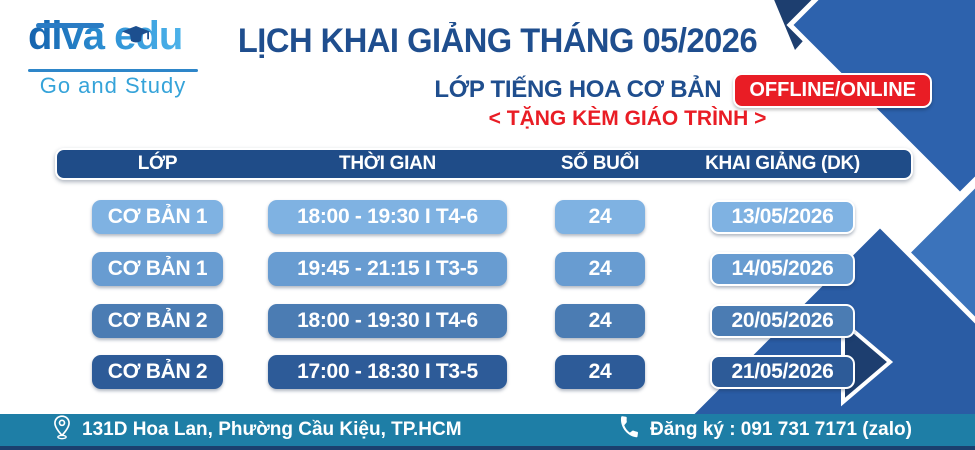 This screenshot has height=450, width=975. Describe the element at coordinates (629, 430) in the screenshot. I see `phone-icon` at that location.